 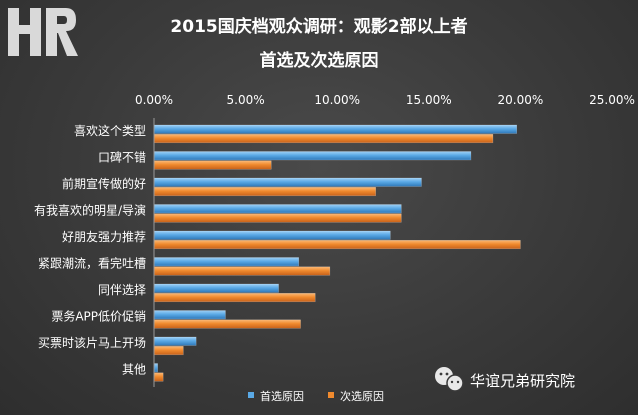 What do you see at coordinates (521, 100) in the screenshot?
I see `x-tick-label: 20.00%` at bounding box center [521, 100].